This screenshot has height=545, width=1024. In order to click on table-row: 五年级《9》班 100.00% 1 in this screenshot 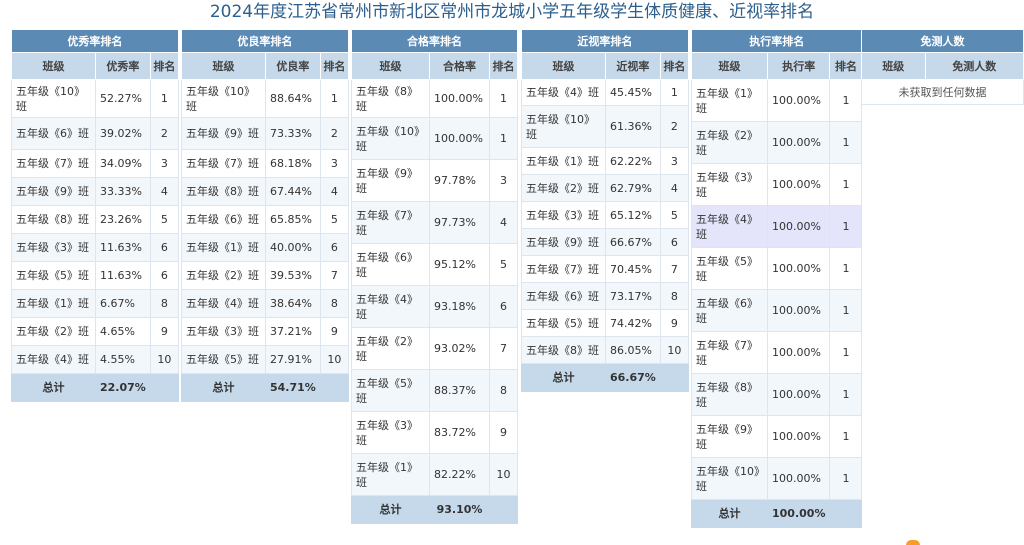, I will do `click(777, 436)`.